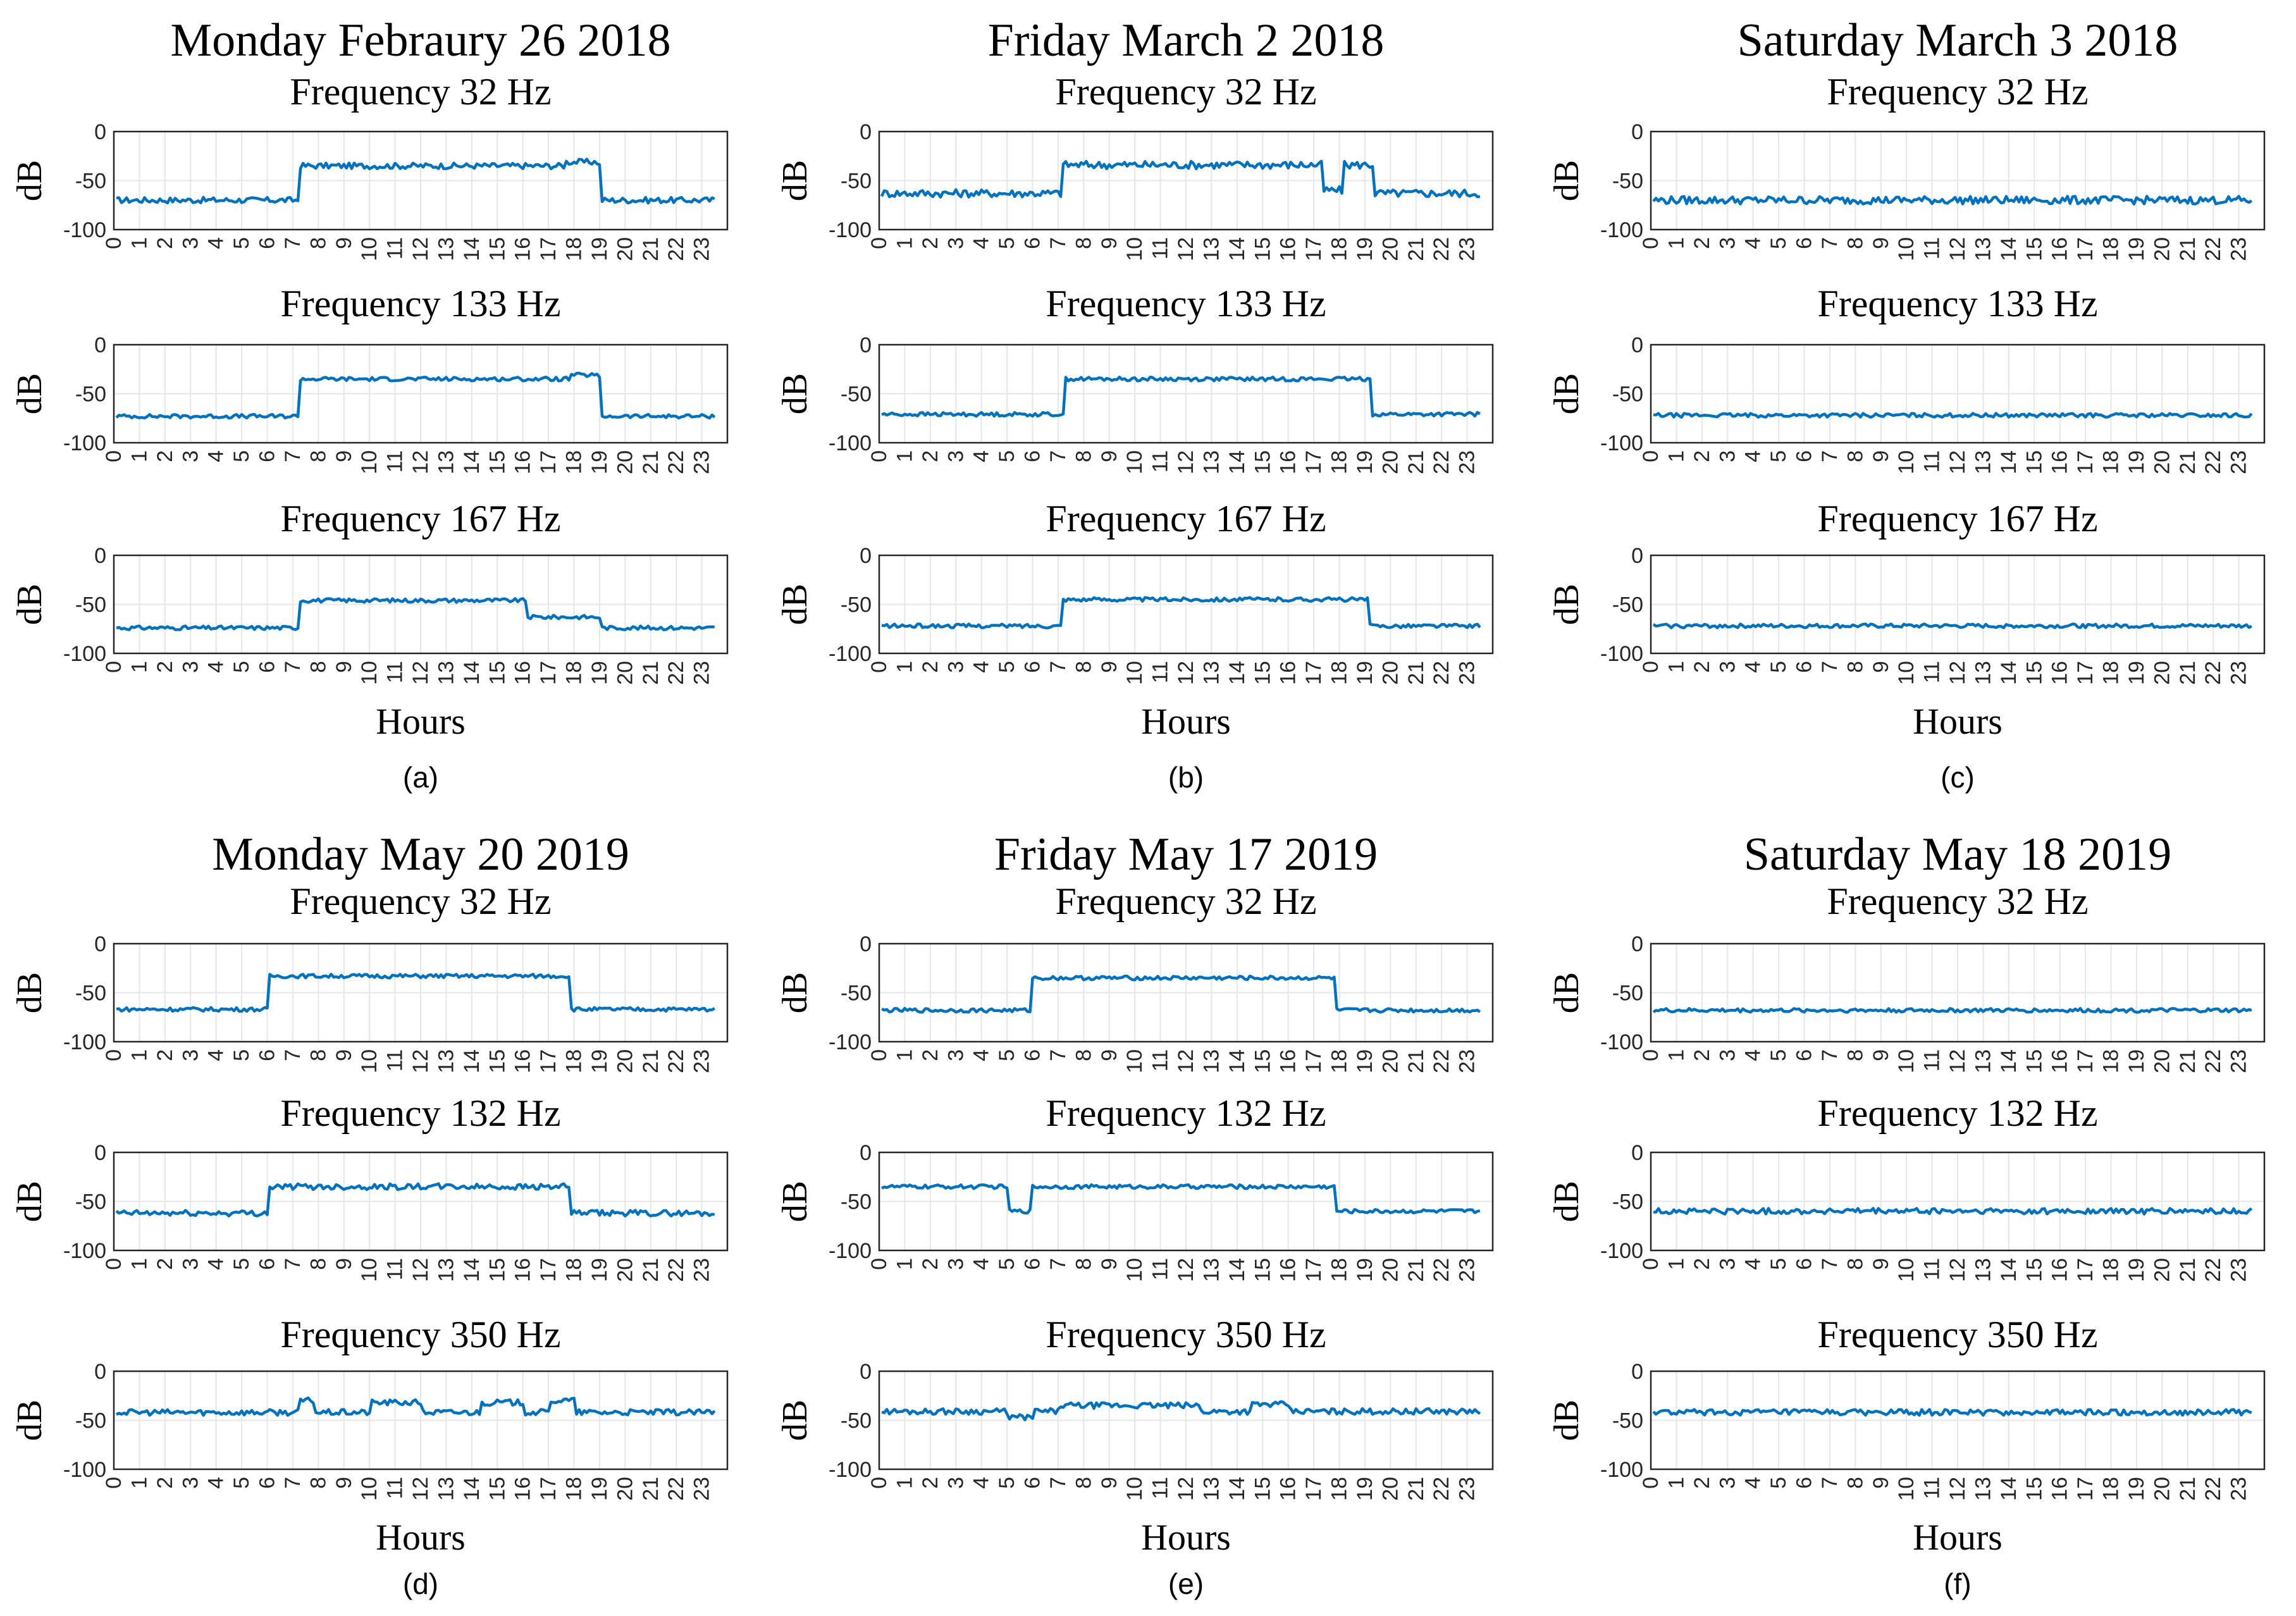 The width and height of the screenshot is (2296, 1616). I want to click on day-title: Friday March 2 2018, so click(1186, 40).